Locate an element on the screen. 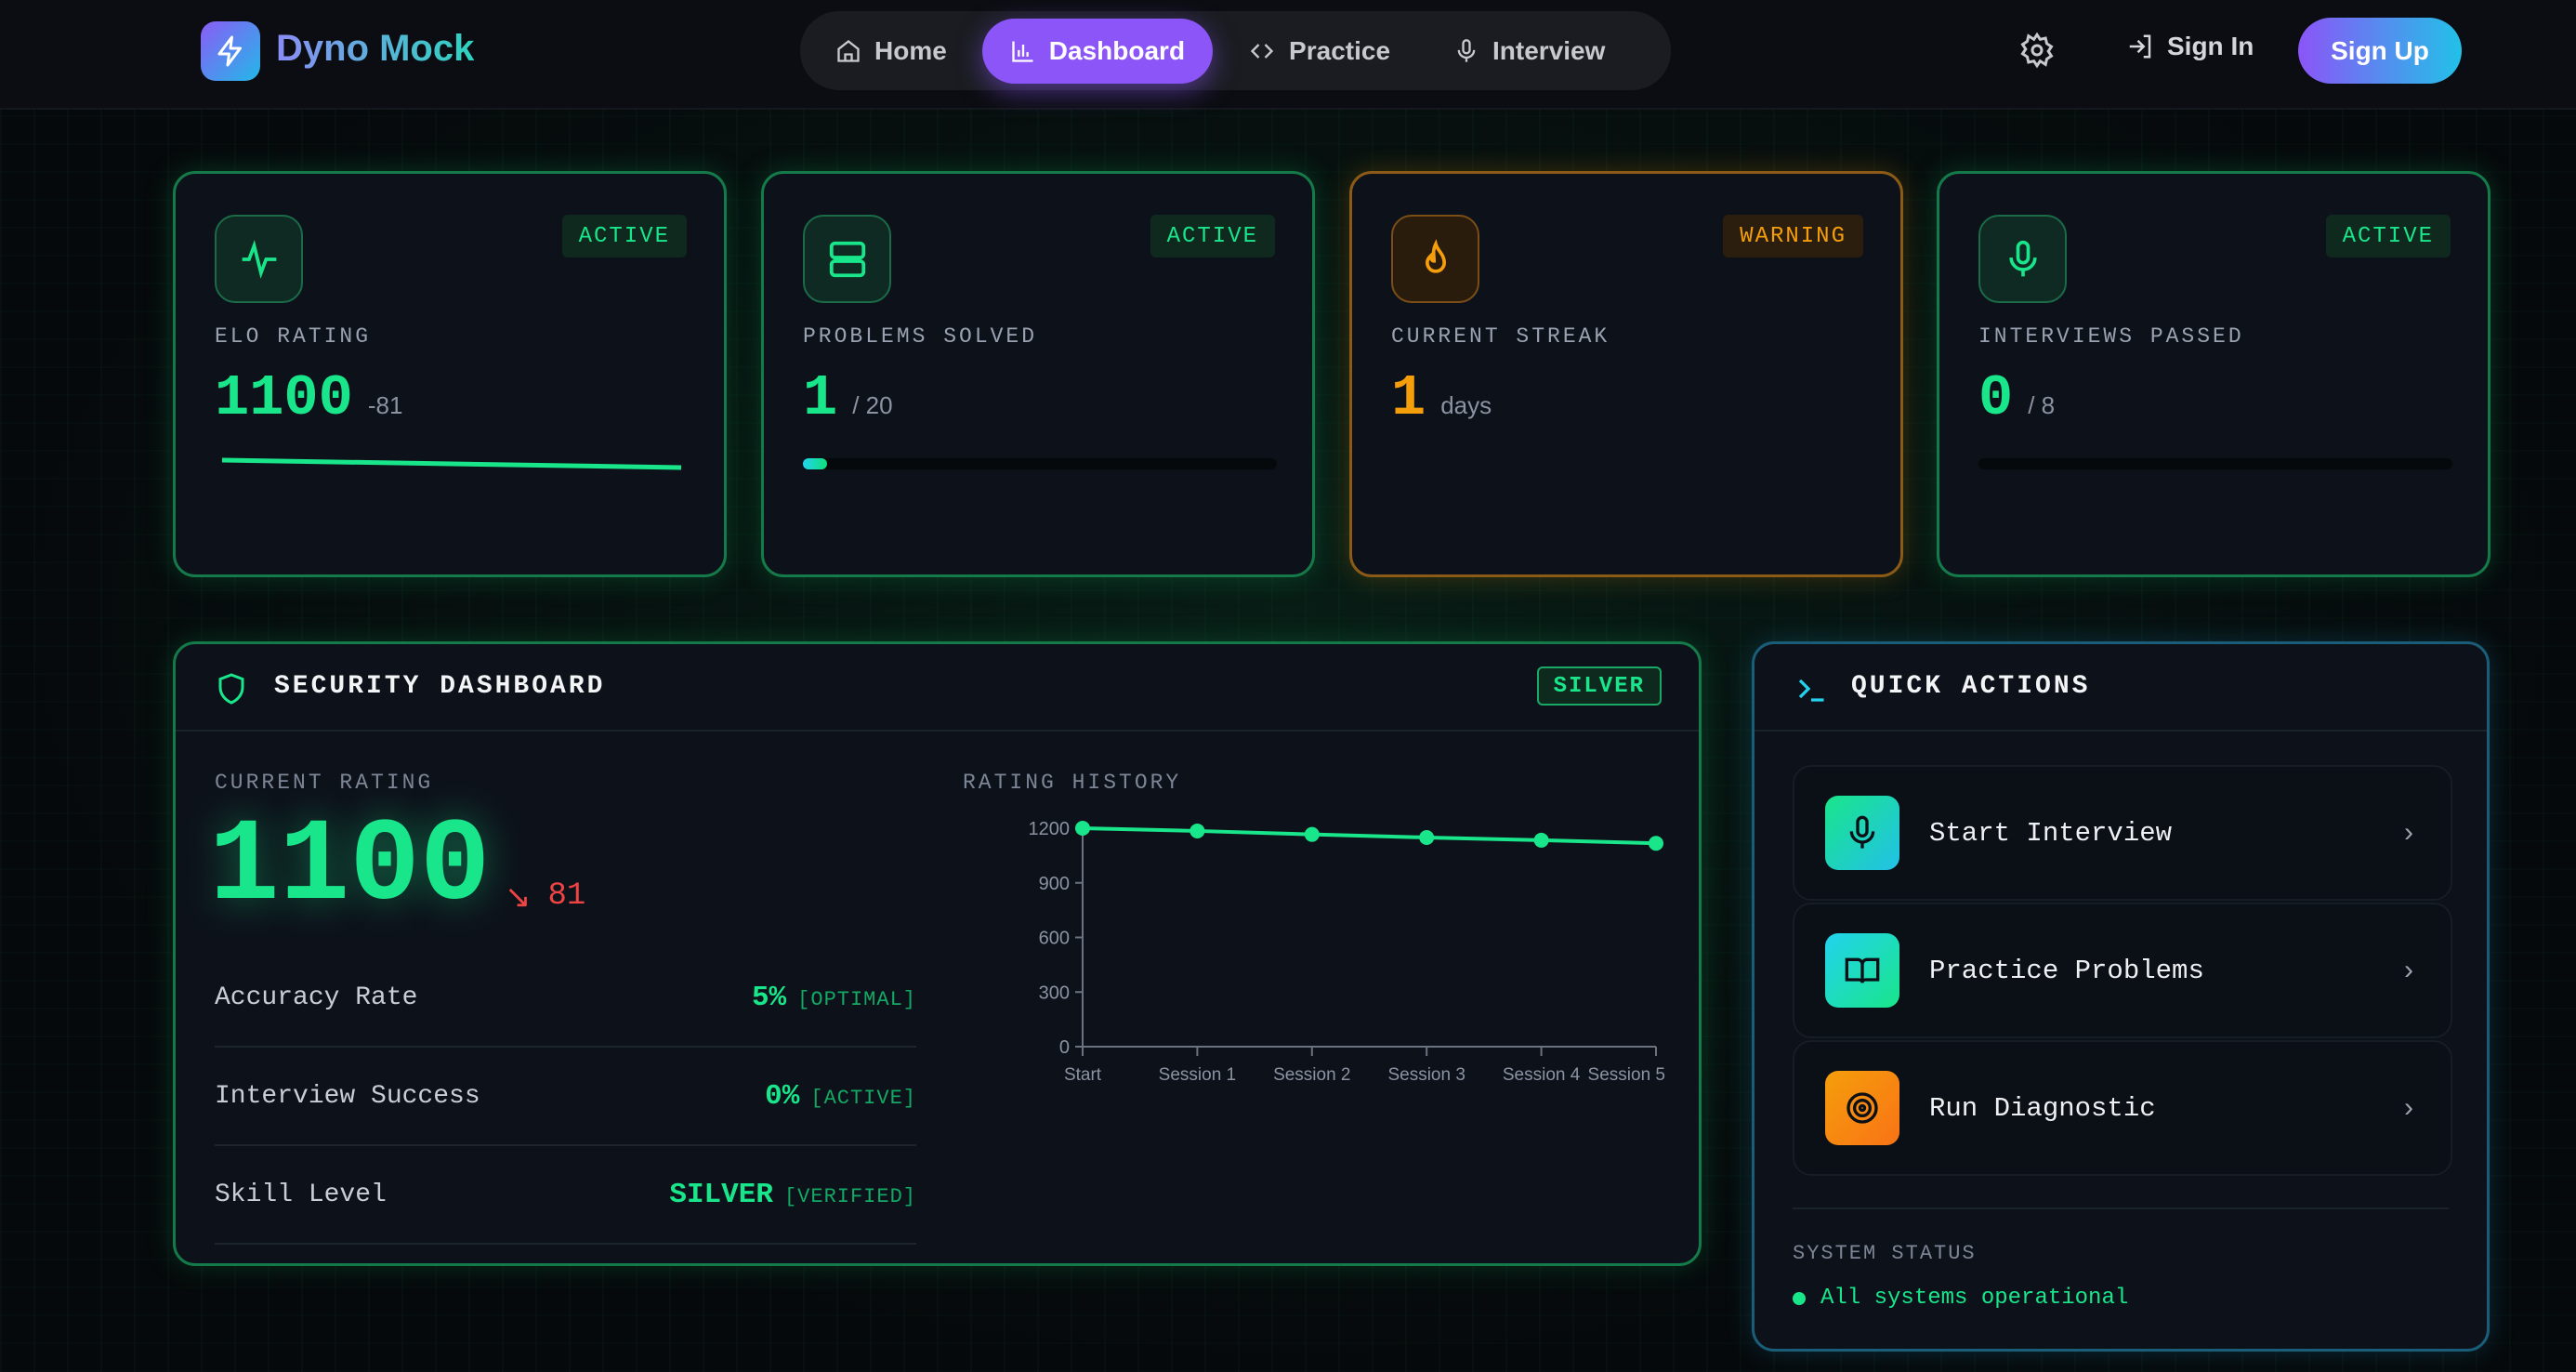 This screenshot has height=1372, width=2576. target-icon is located at coordinates (1862, 1108).